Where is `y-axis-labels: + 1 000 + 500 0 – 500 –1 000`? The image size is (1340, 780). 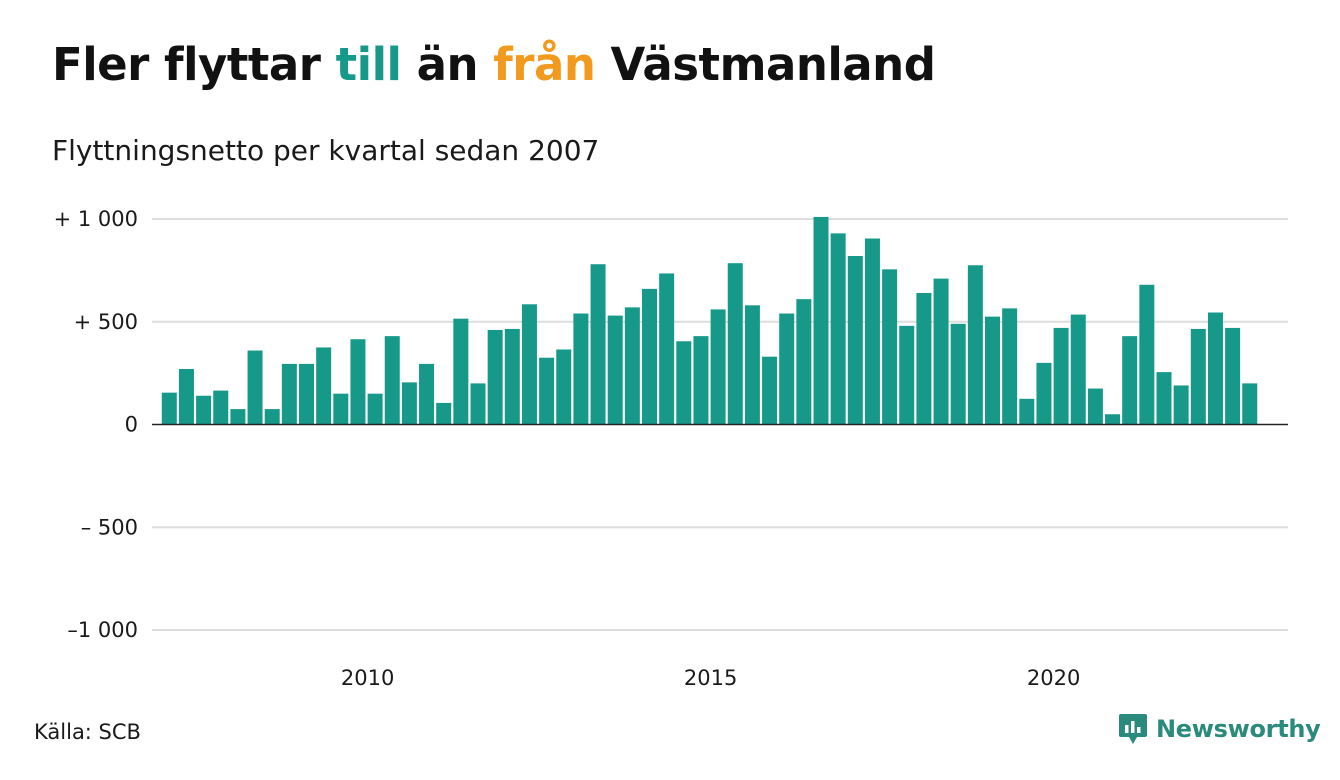 y-axis-labels: + 1 000 + 500 0 – 500 –1 000 is located at coordinates (96, 424).